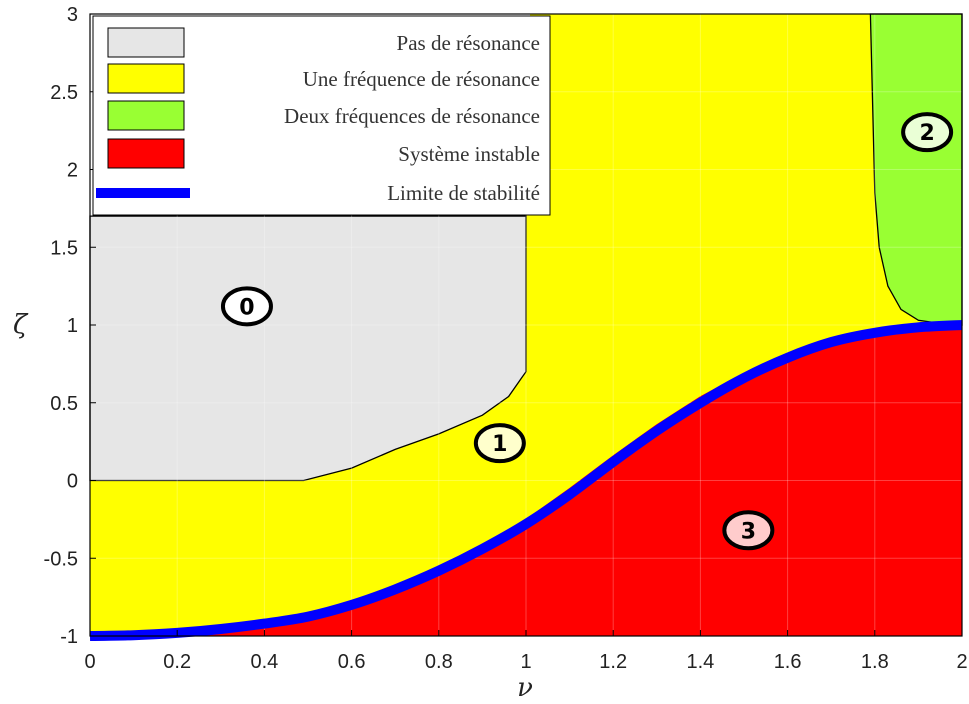 The height and width of the screenshot is (704, 969). What do you see at coordinates (177, 662) in the screenshot?
I see `x-tick-label: 0.2` at bounding box center [177, 662].